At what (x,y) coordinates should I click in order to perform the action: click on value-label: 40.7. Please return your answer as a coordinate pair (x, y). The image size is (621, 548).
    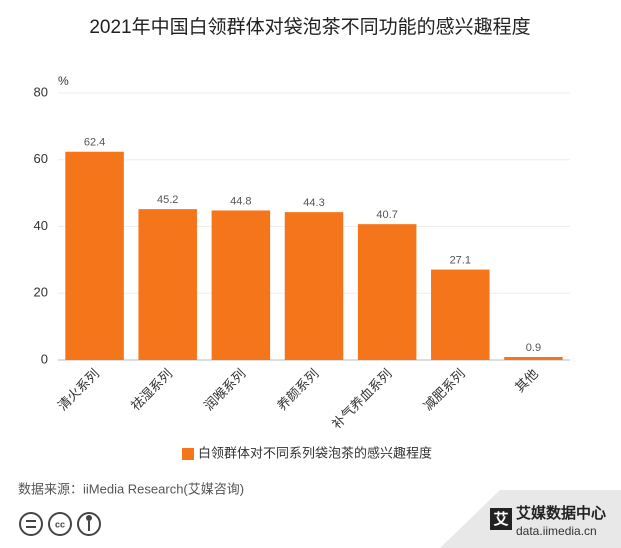
    Looking at the image, I should click on (386, 215).